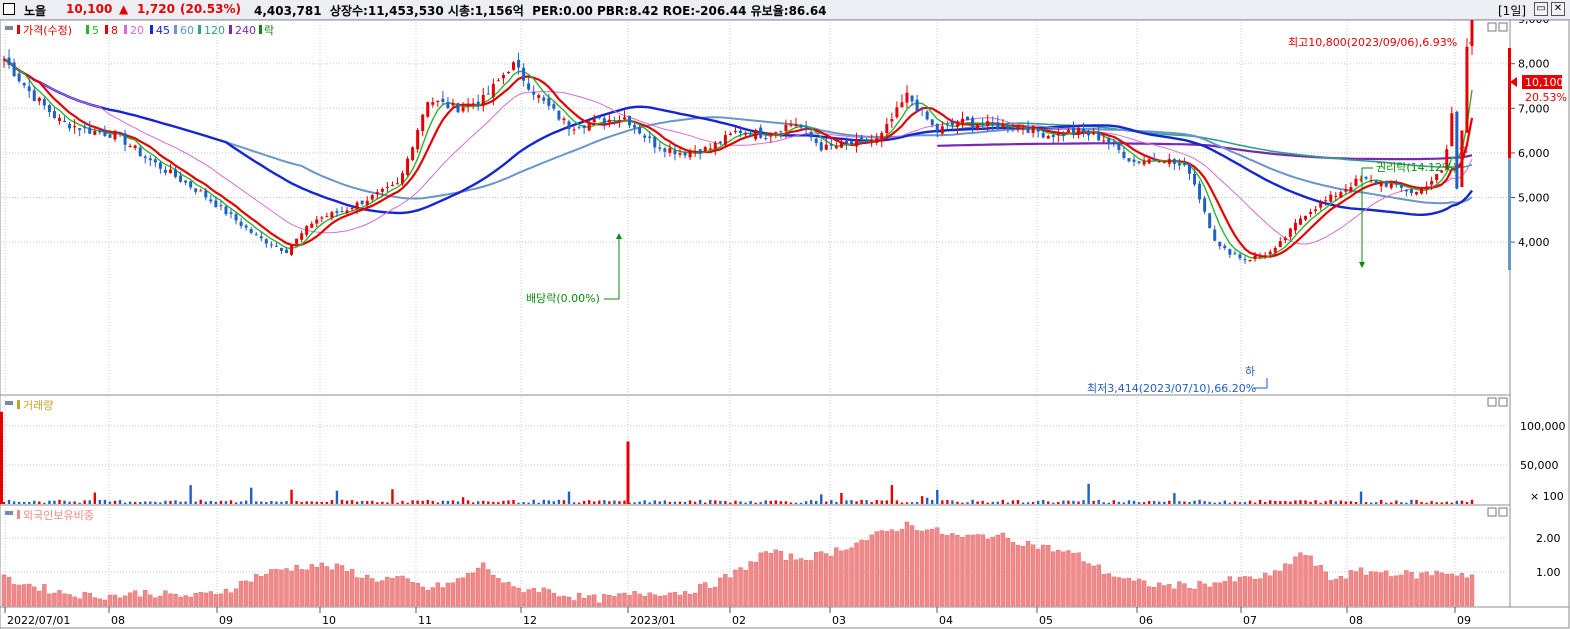  What do you see at coordinates (1541, 9) in the screenshot?
I see `maximize-icon: ▭` at bounding box center [1541, 9].